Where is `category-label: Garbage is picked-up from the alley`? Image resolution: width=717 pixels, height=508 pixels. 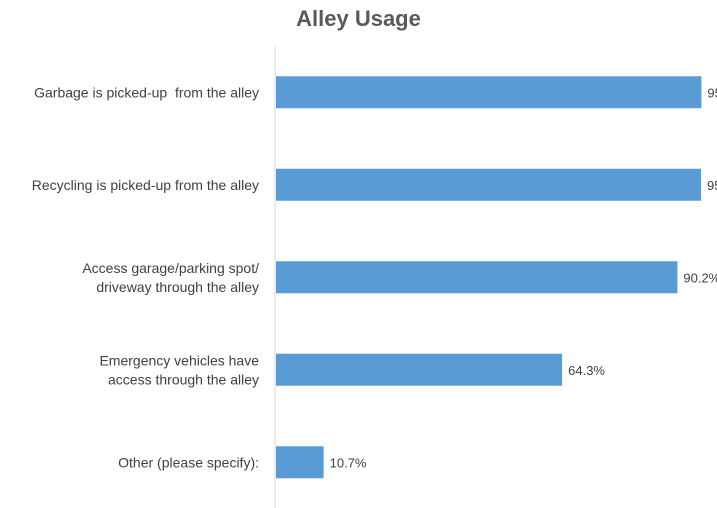 category-label: Garbage is picked-up from the alley is located at coordinates (146, 92).